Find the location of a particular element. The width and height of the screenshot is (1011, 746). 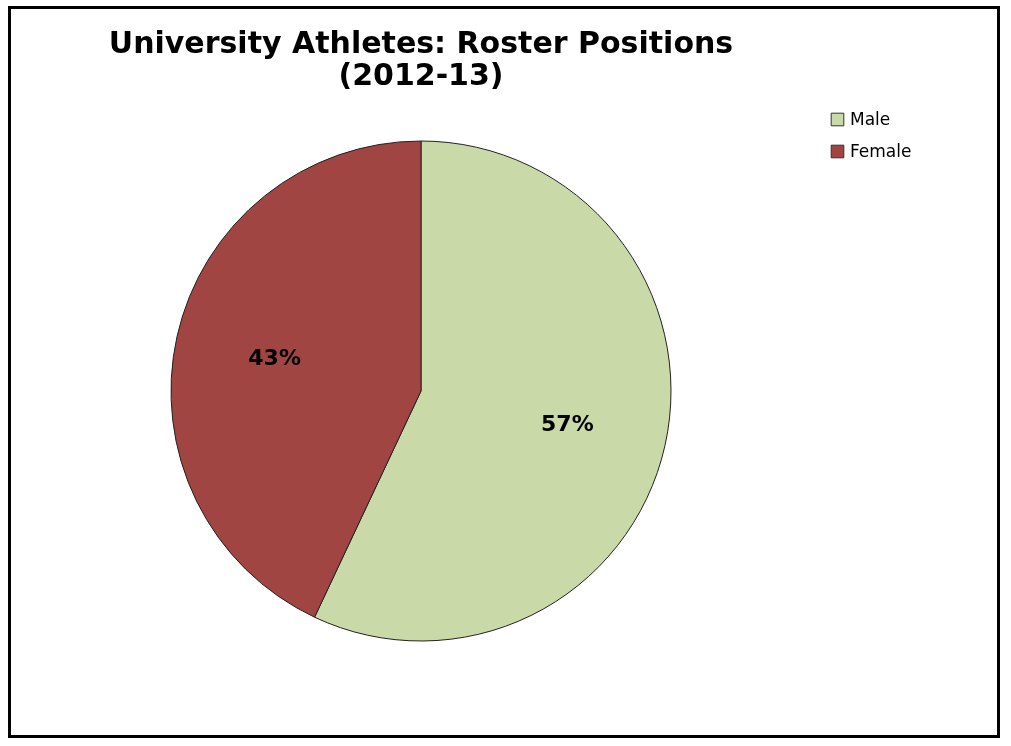

legend-label: Male is located at coordinates (870, 118).